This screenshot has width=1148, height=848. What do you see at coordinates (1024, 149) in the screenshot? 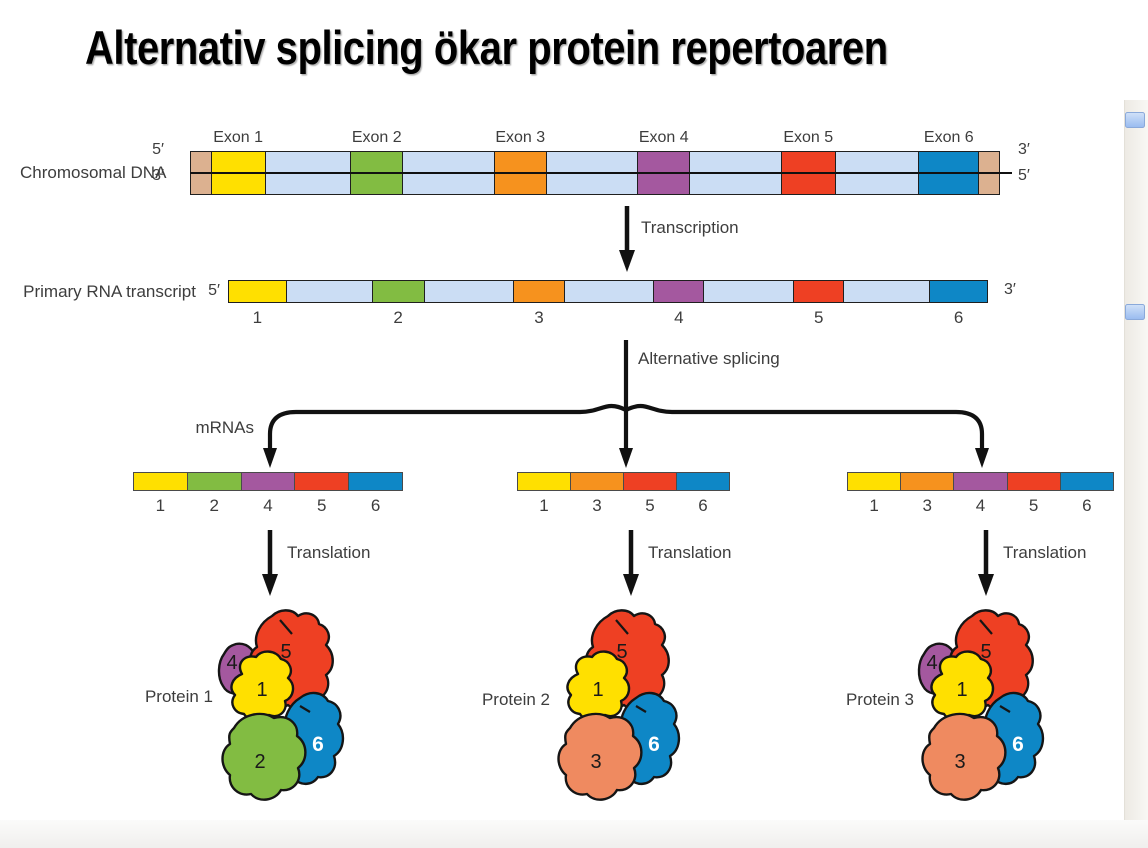
I see `dna-right-3prime: 3′` at bounding box center [1024, 149].